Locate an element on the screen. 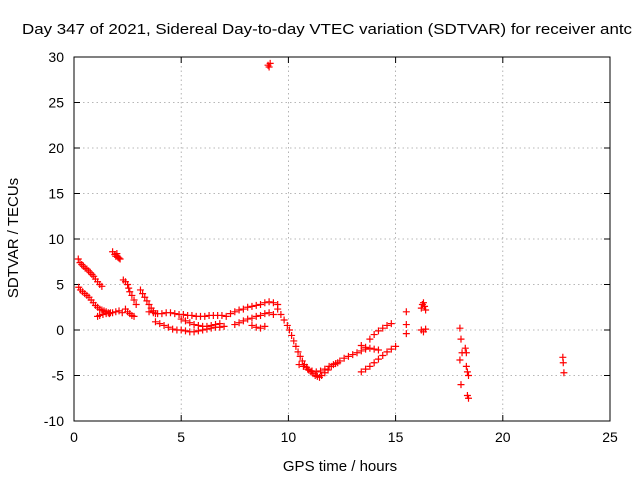 The width and height of the screenshot is (640, 480). y-tick-label: 0 is located at coordinates (60, 330).